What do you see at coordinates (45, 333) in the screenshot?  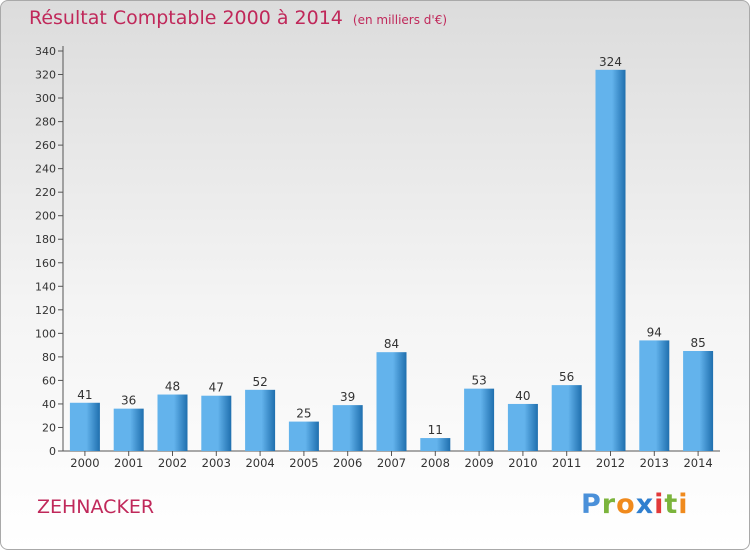 I see `y-tick-label: 100` at bounding box center [45, 333].